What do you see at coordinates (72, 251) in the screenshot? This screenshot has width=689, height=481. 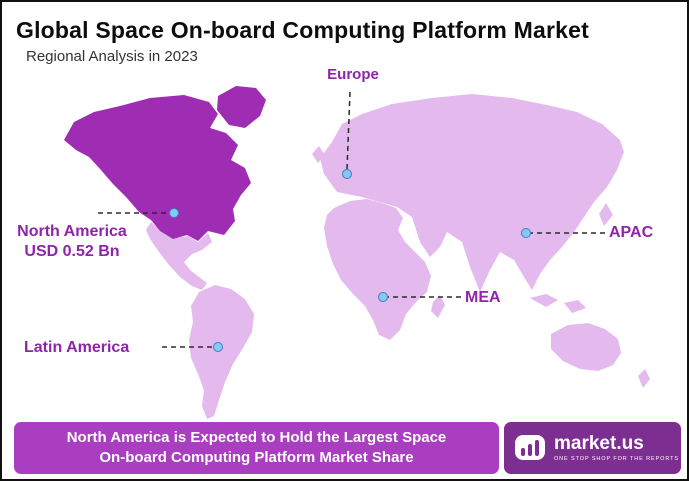 I see `region-value-north-america: USD 0.52 Bn` at bounding box center [72, 251].